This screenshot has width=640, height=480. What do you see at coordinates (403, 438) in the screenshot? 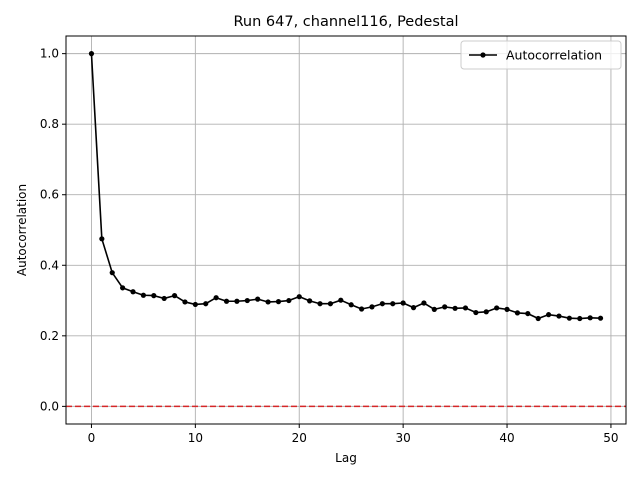
I see `x-tick-label: 30` at bounding box center [403, 438].